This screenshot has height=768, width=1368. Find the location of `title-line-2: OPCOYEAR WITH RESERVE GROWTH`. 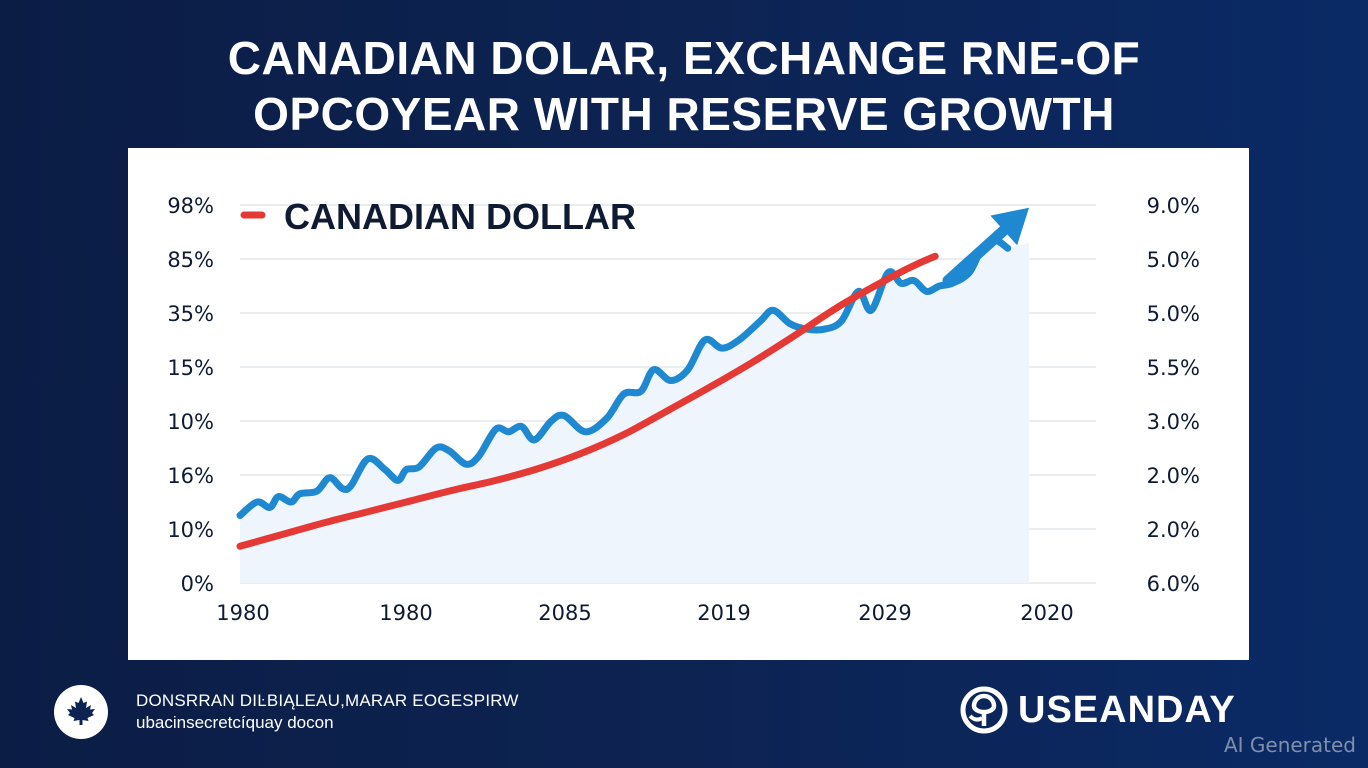

title-line-2: OPCOYEAR WITH RESERVE GROWTH is located at coordinates (684, 114).